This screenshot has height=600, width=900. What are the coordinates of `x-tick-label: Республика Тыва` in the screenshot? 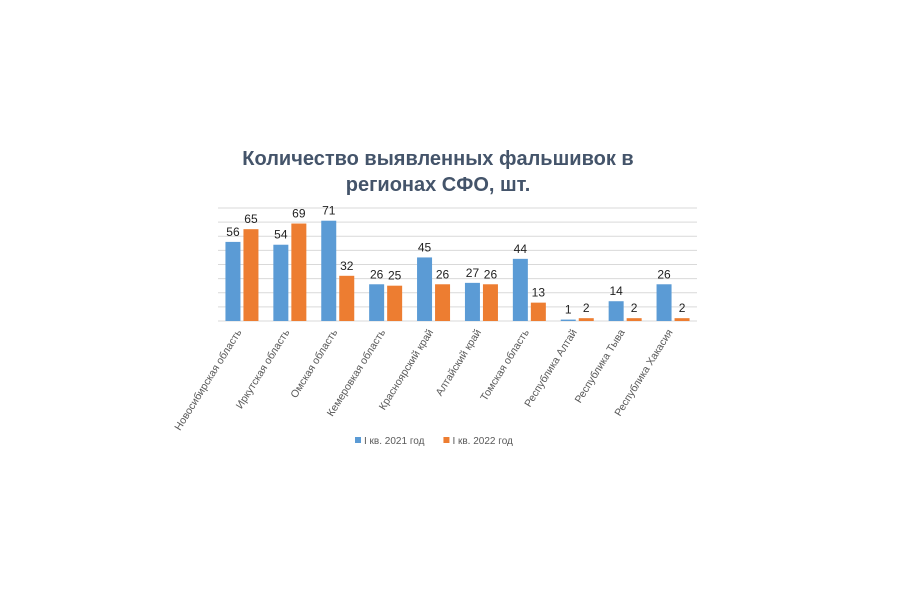 It's located at (600, 366).